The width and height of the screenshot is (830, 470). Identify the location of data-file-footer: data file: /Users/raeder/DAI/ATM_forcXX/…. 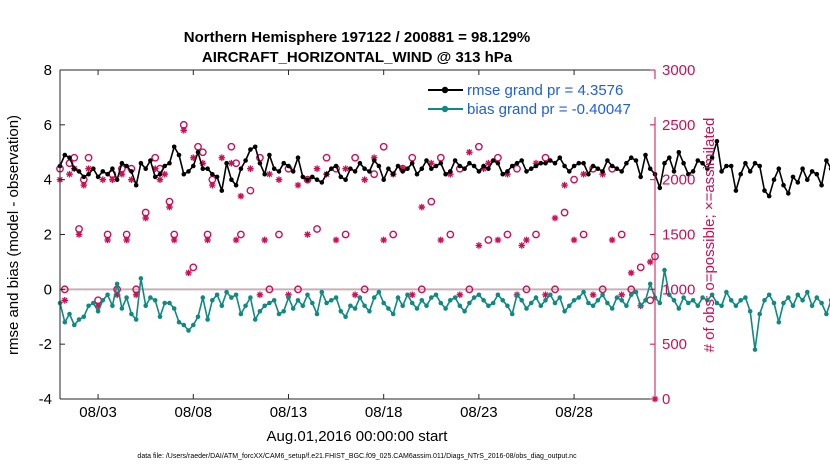
(357, 456).